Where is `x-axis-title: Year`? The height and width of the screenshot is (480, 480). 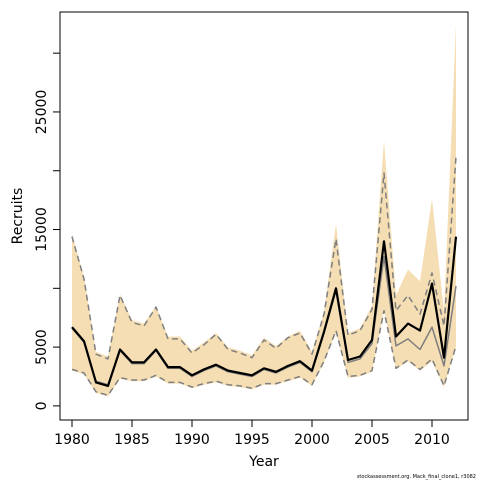 x-axis-title: Year is located at coordinates (263, 462).